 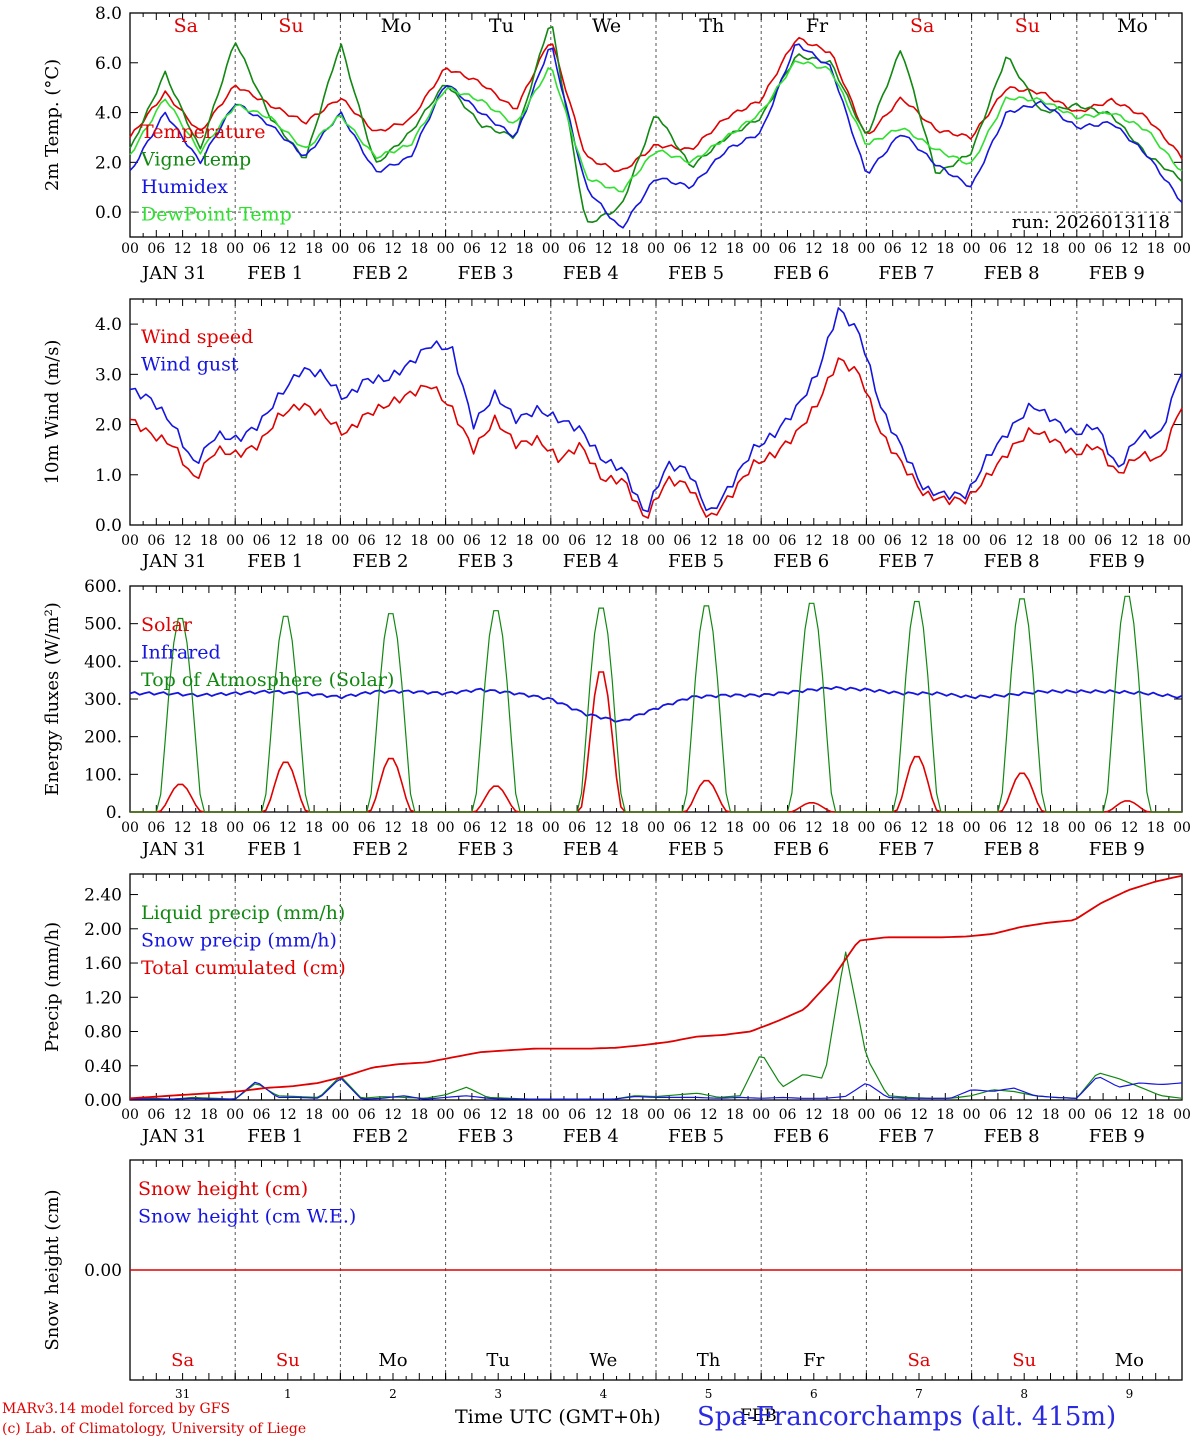 I want to click on day-number: 7, so click(x=919, y=1394).